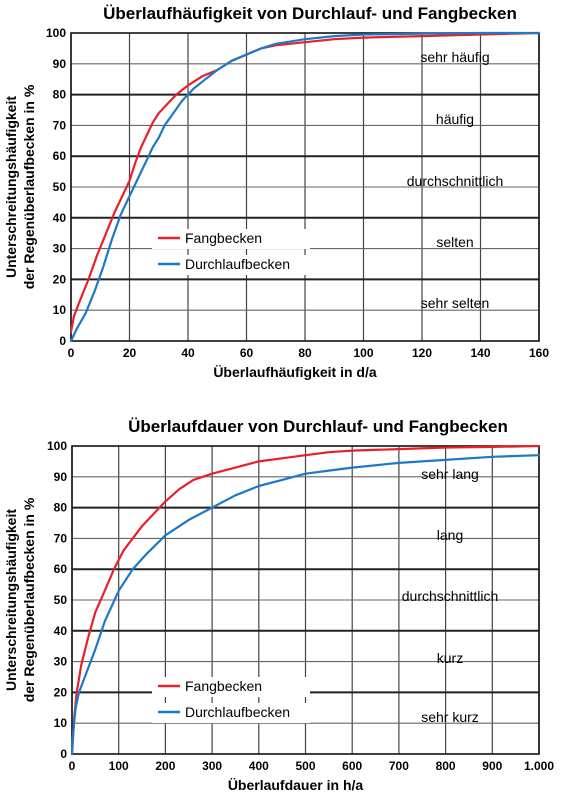 Image resolution: width=570 pixels, height=800 pixels. Describe the element at coordinates (446, 766) in the screenshot. I see `x-tick-label: 800` at that location.